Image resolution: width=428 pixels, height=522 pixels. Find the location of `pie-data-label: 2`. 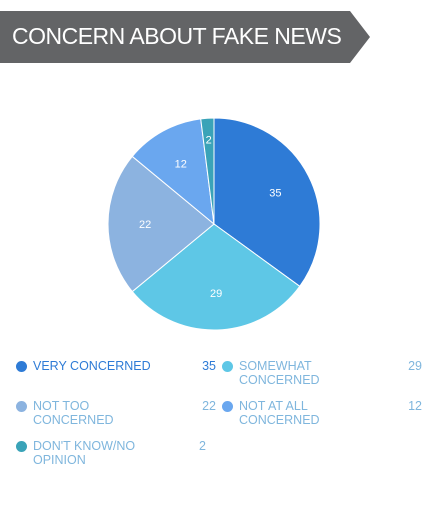

pie-data-label: 2 is located at coordinates (209, 140).